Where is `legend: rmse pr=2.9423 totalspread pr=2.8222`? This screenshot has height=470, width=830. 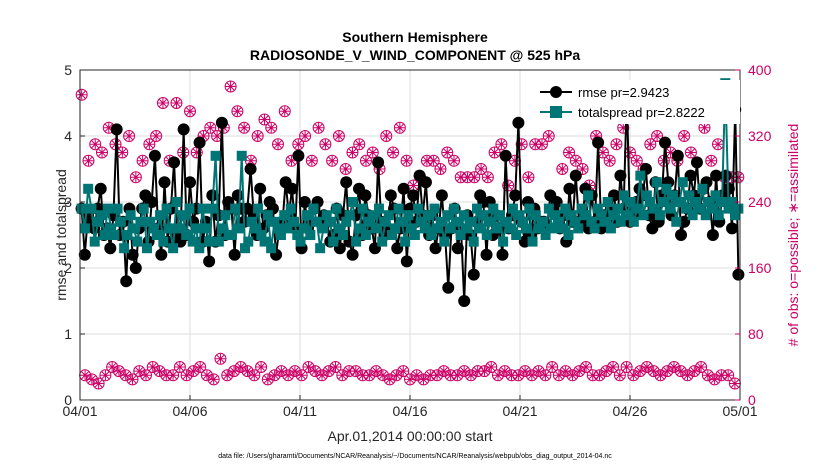 legend: rmse pr=2.9423 totalspread pr=2.8222 is located at coordinates (637, 102).